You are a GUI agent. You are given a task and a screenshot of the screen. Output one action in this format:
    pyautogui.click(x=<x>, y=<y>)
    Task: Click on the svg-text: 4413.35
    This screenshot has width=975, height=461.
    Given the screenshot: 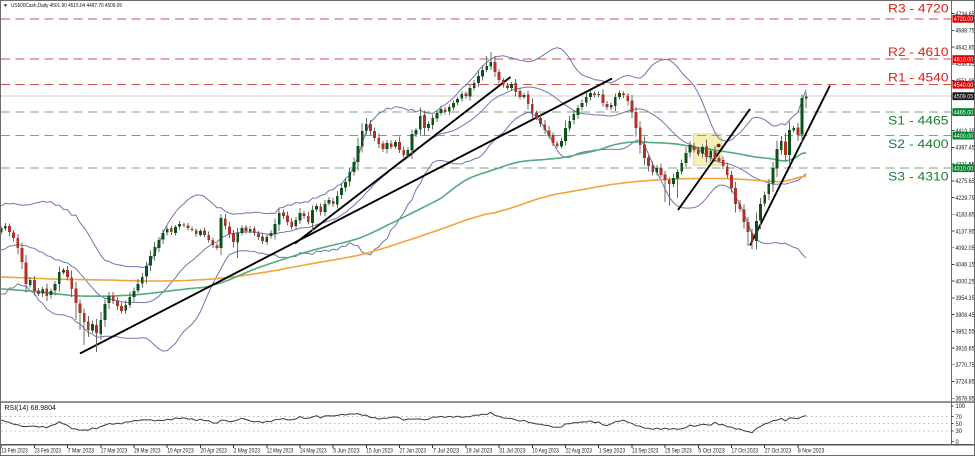 What is the action you would take?
    pyautogui.click(x=965, y=131)
    